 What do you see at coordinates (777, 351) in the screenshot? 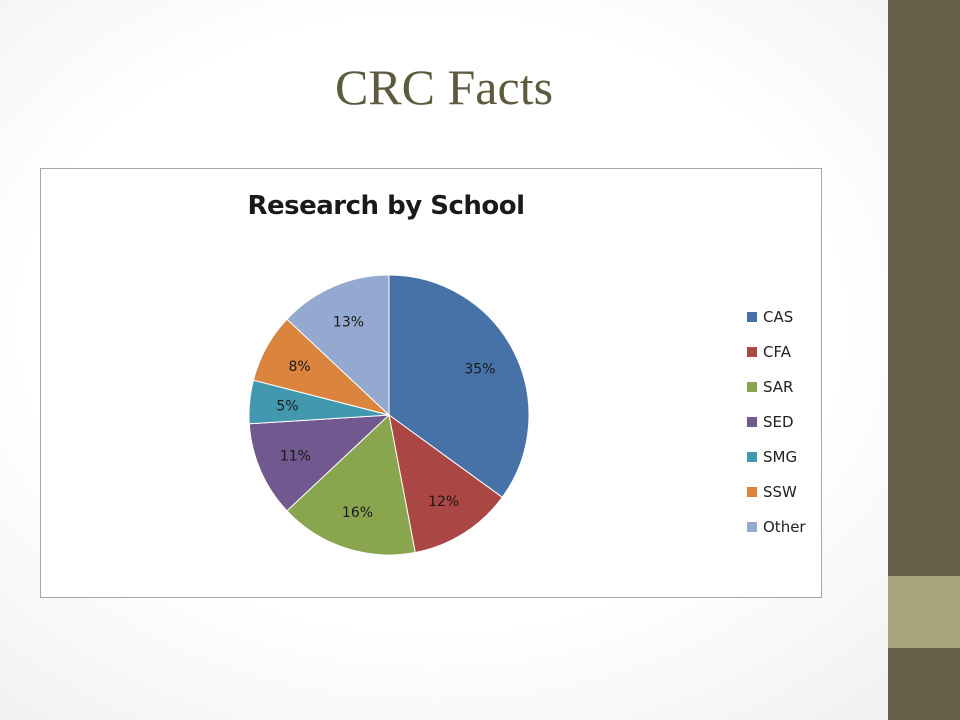
I see `legend-label: CFA` at bounding box center [777, 351].